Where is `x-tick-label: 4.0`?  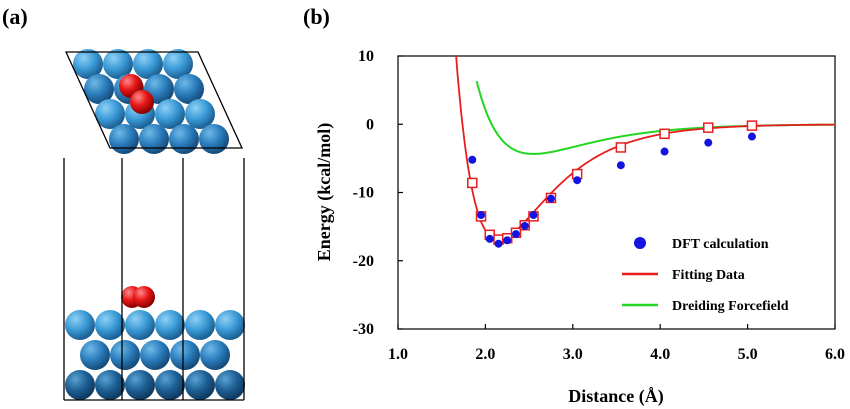 x-tick-label: 4.0 is located at coordinates (660, 354).